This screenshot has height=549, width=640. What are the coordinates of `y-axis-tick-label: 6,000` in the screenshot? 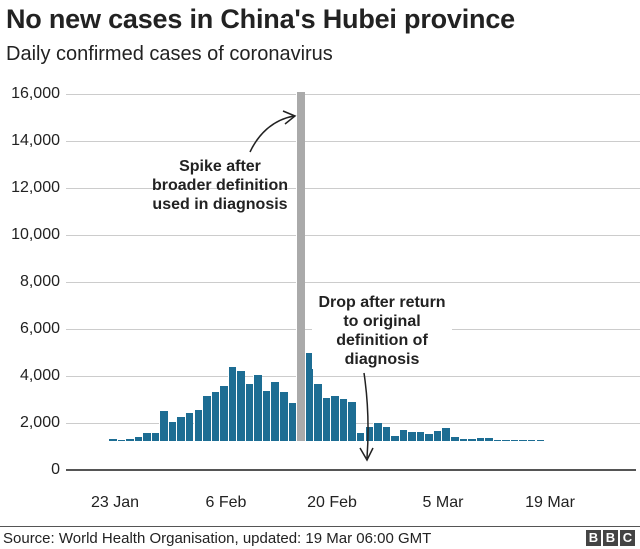 It's located at (39, 328).